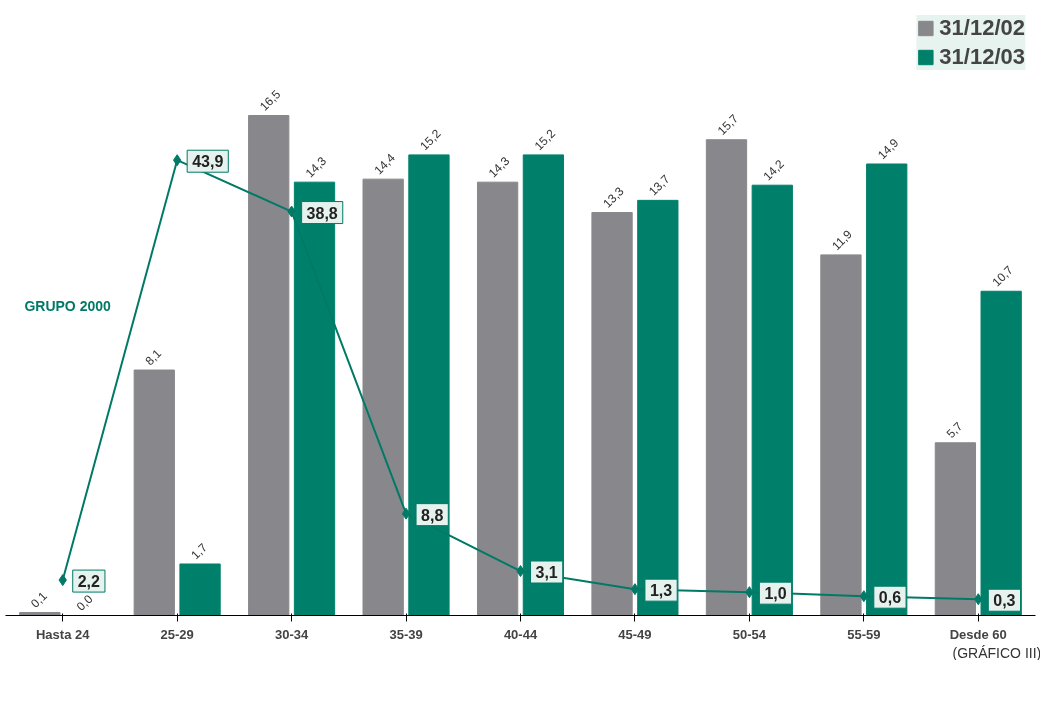 Image resolution: width=1052 pixels, height=718 pixels. I want to click on x-tick-label: Desde 60, so click(978, 634).